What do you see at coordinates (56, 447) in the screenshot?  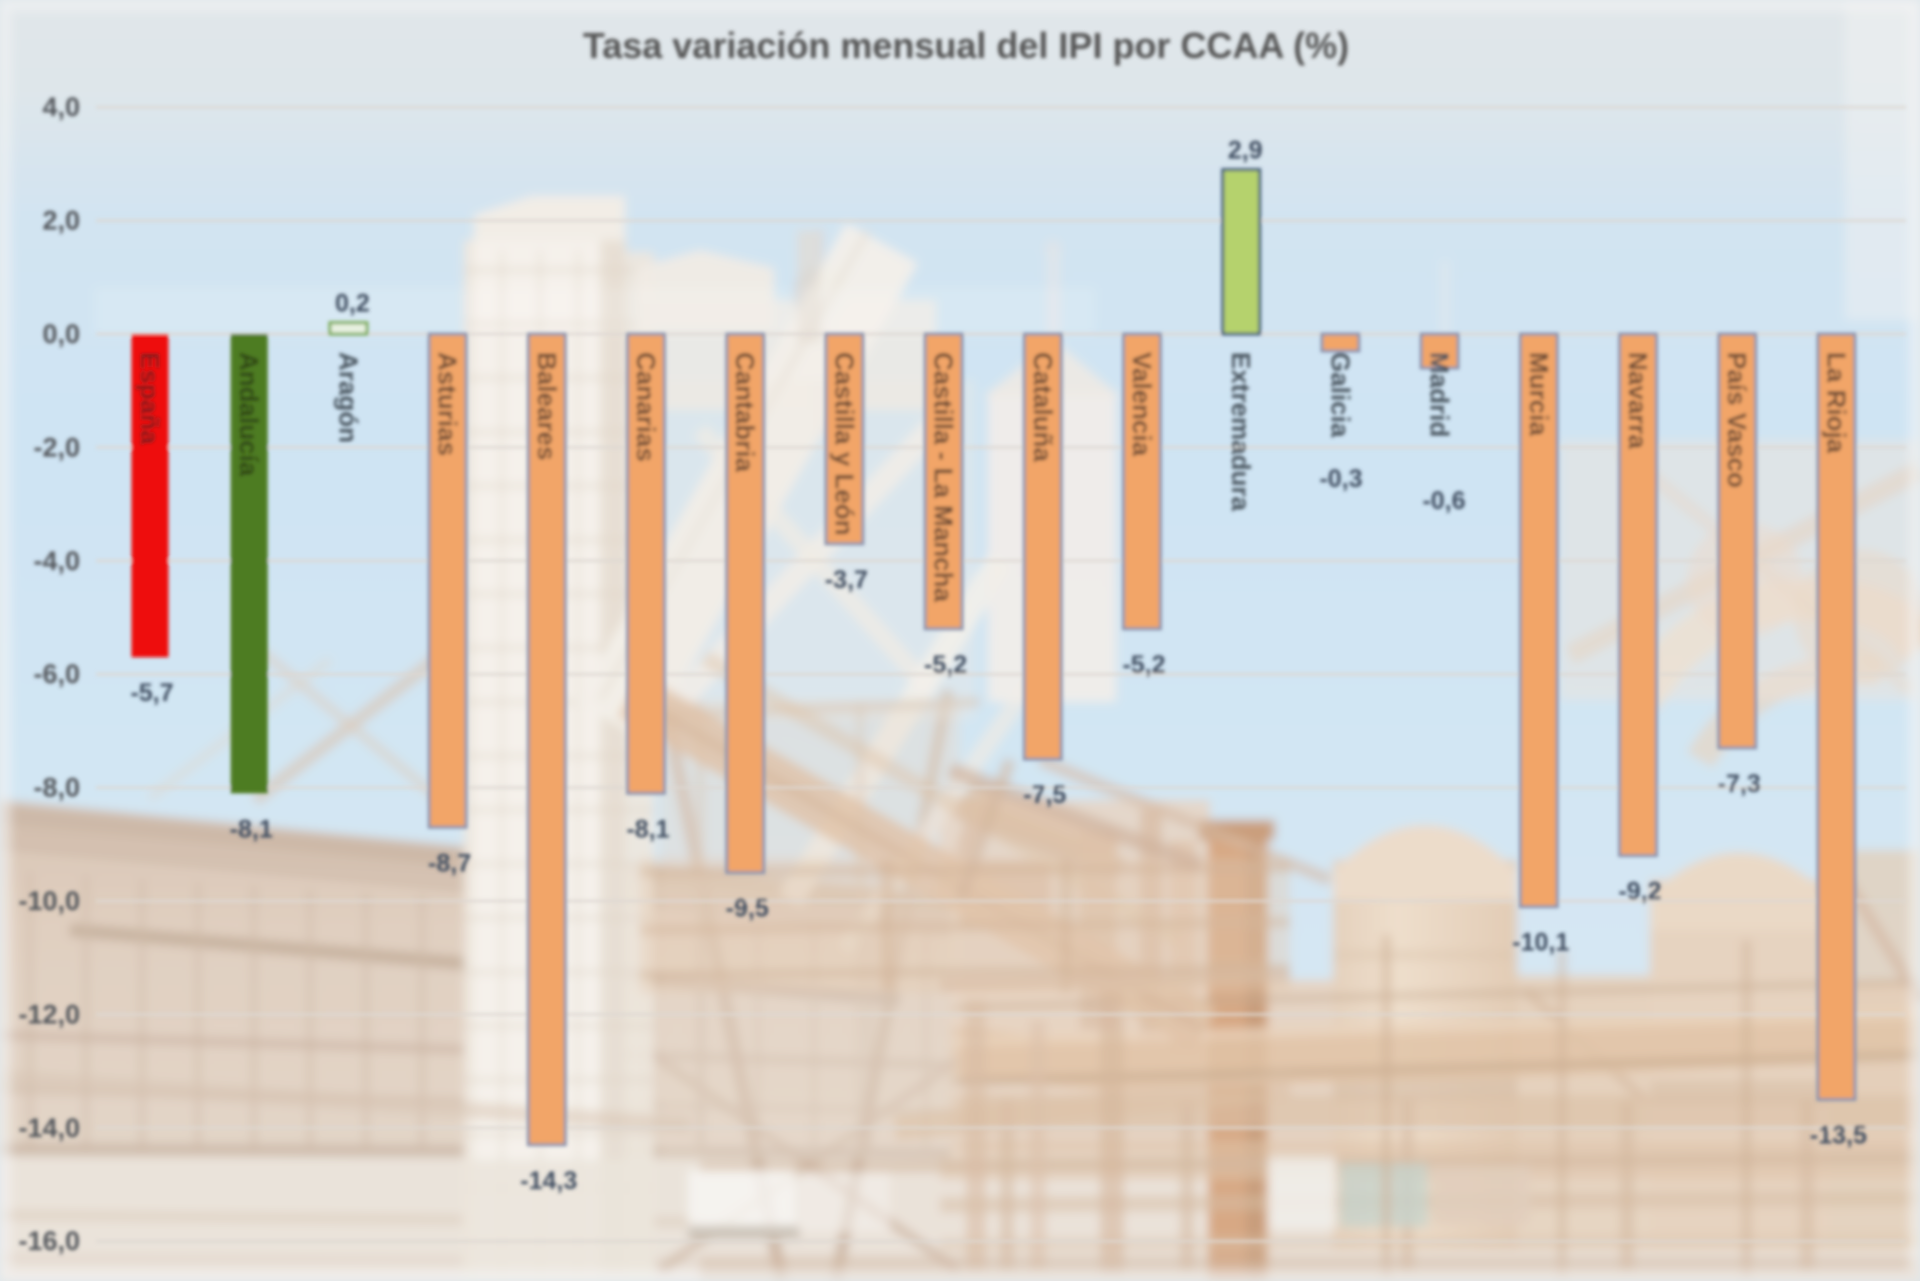 I see `svg-text: -2,0` at bounding box center [56, 447].